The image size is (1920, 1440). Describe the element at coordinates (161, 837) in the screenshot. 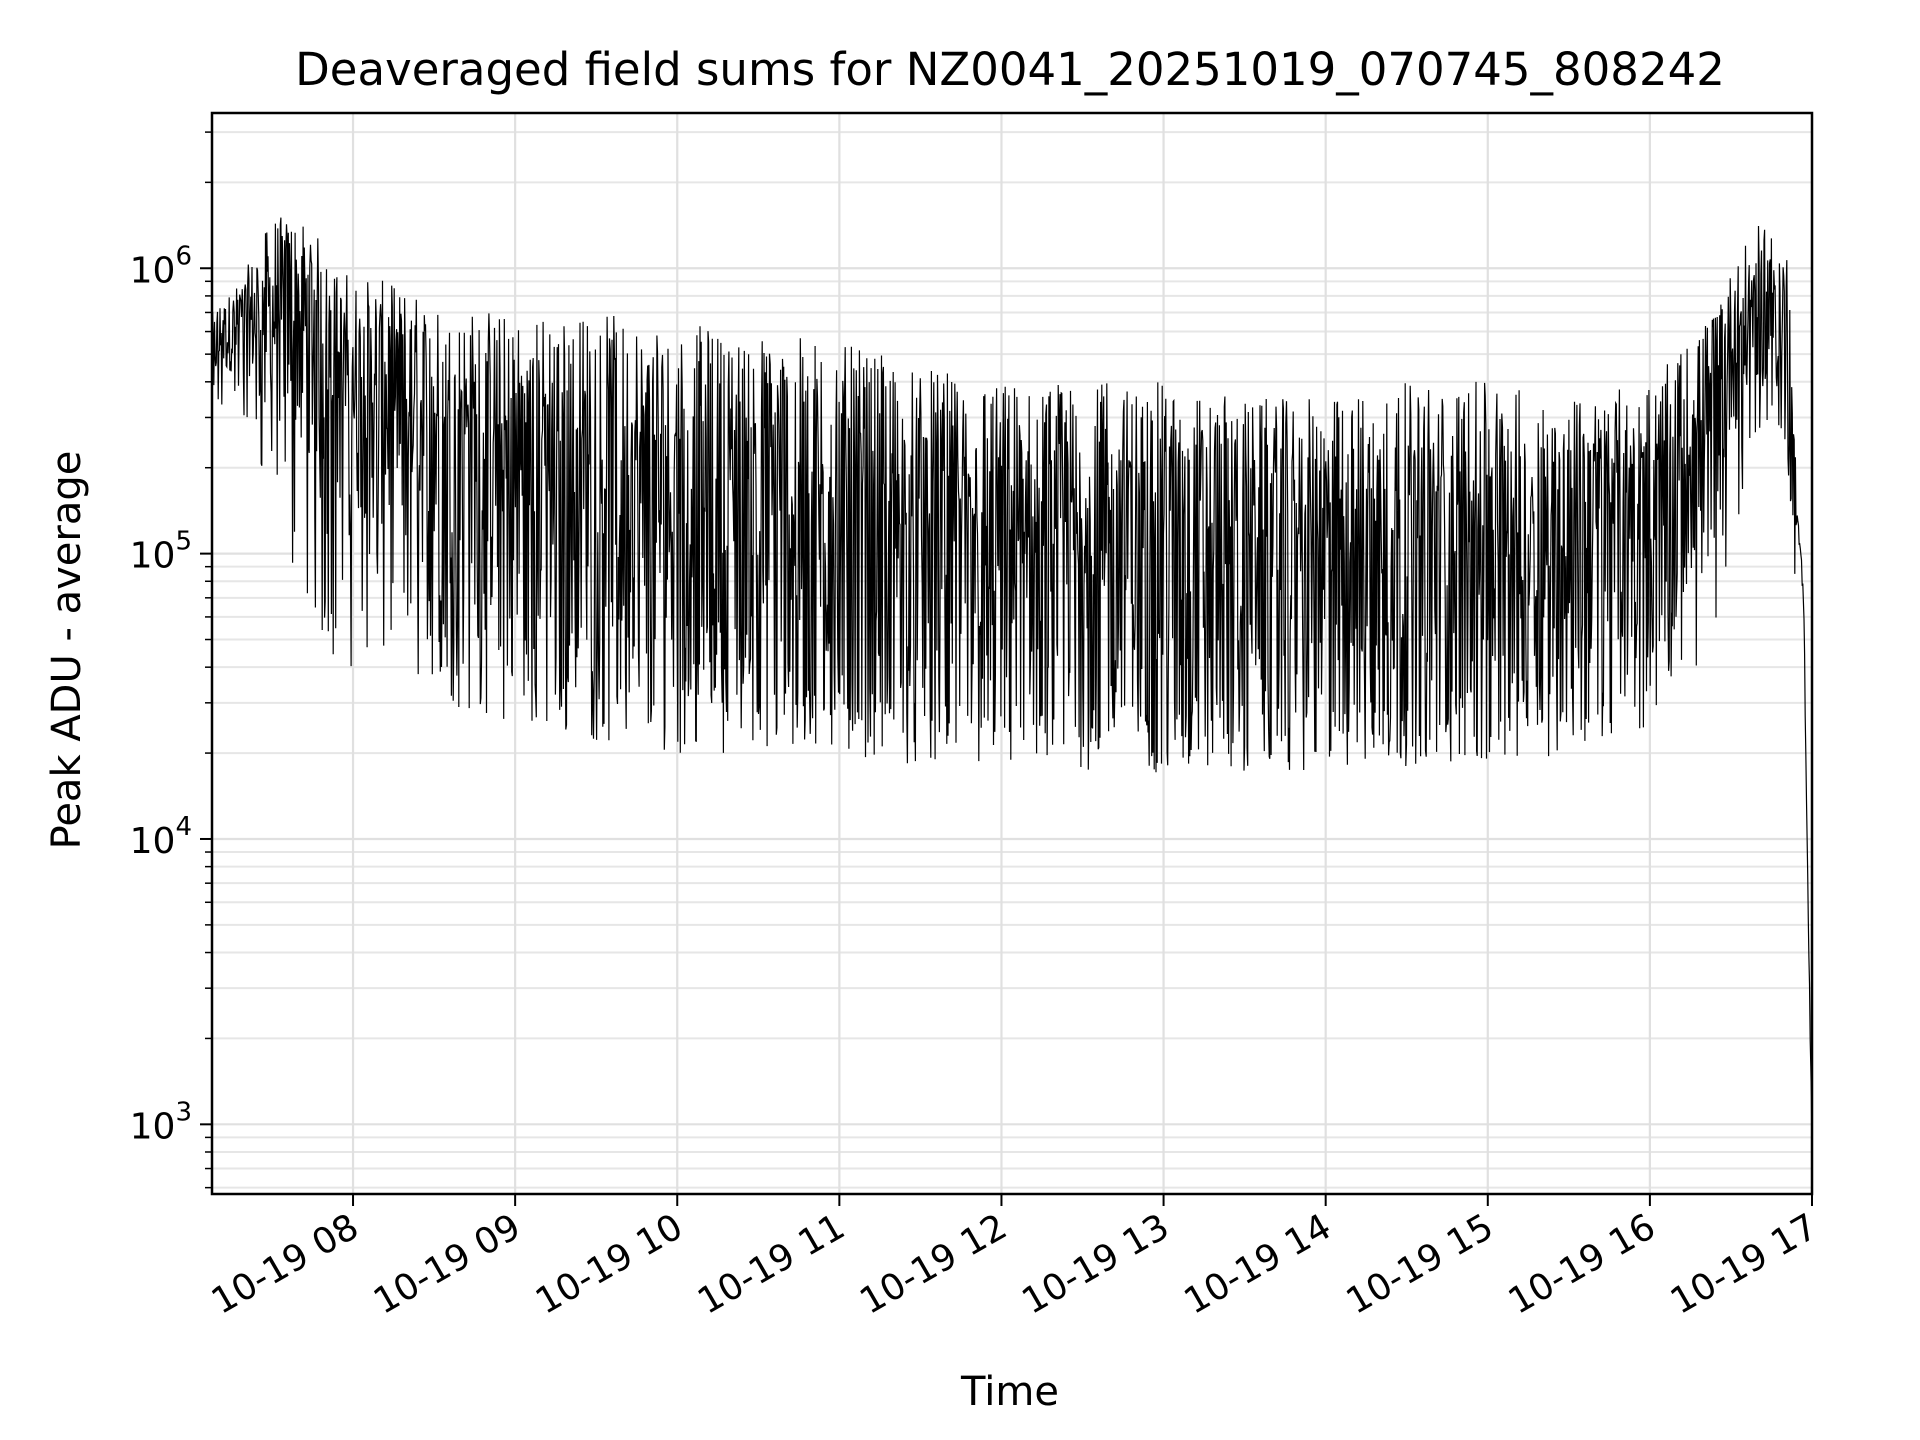

I see `y-tick-label: 10⁴` at that location.